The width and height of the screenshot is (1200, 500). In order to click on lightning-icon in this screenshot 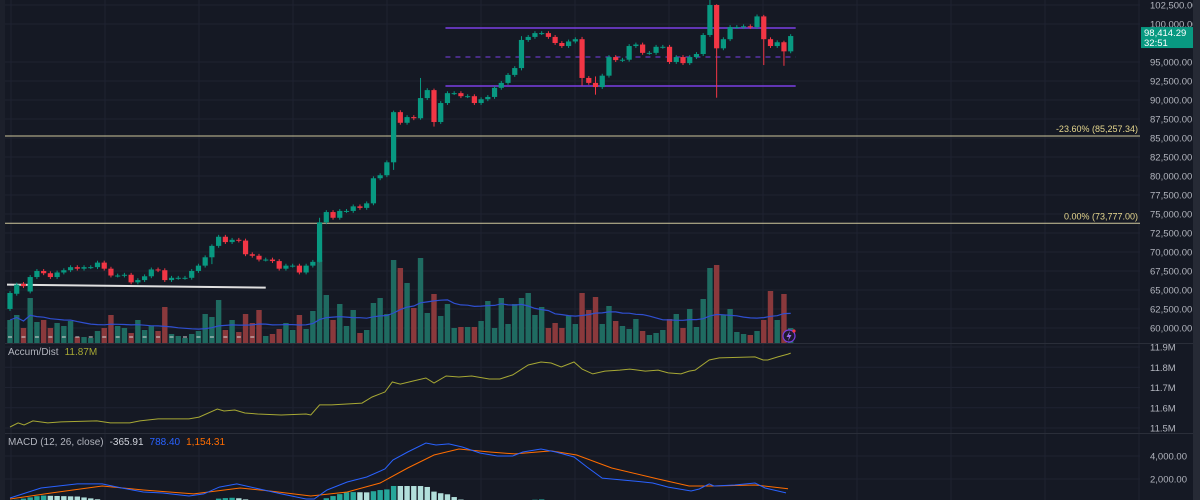, I will do `click(789, 336)`.